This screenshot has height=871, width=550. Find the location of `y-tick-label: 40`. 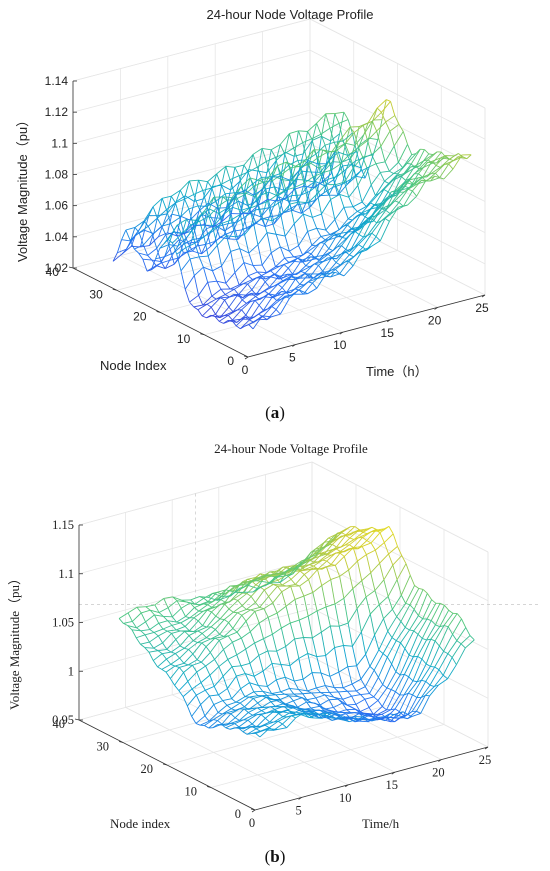

y-tick-label: 40 is located at coordinates (59, 724).